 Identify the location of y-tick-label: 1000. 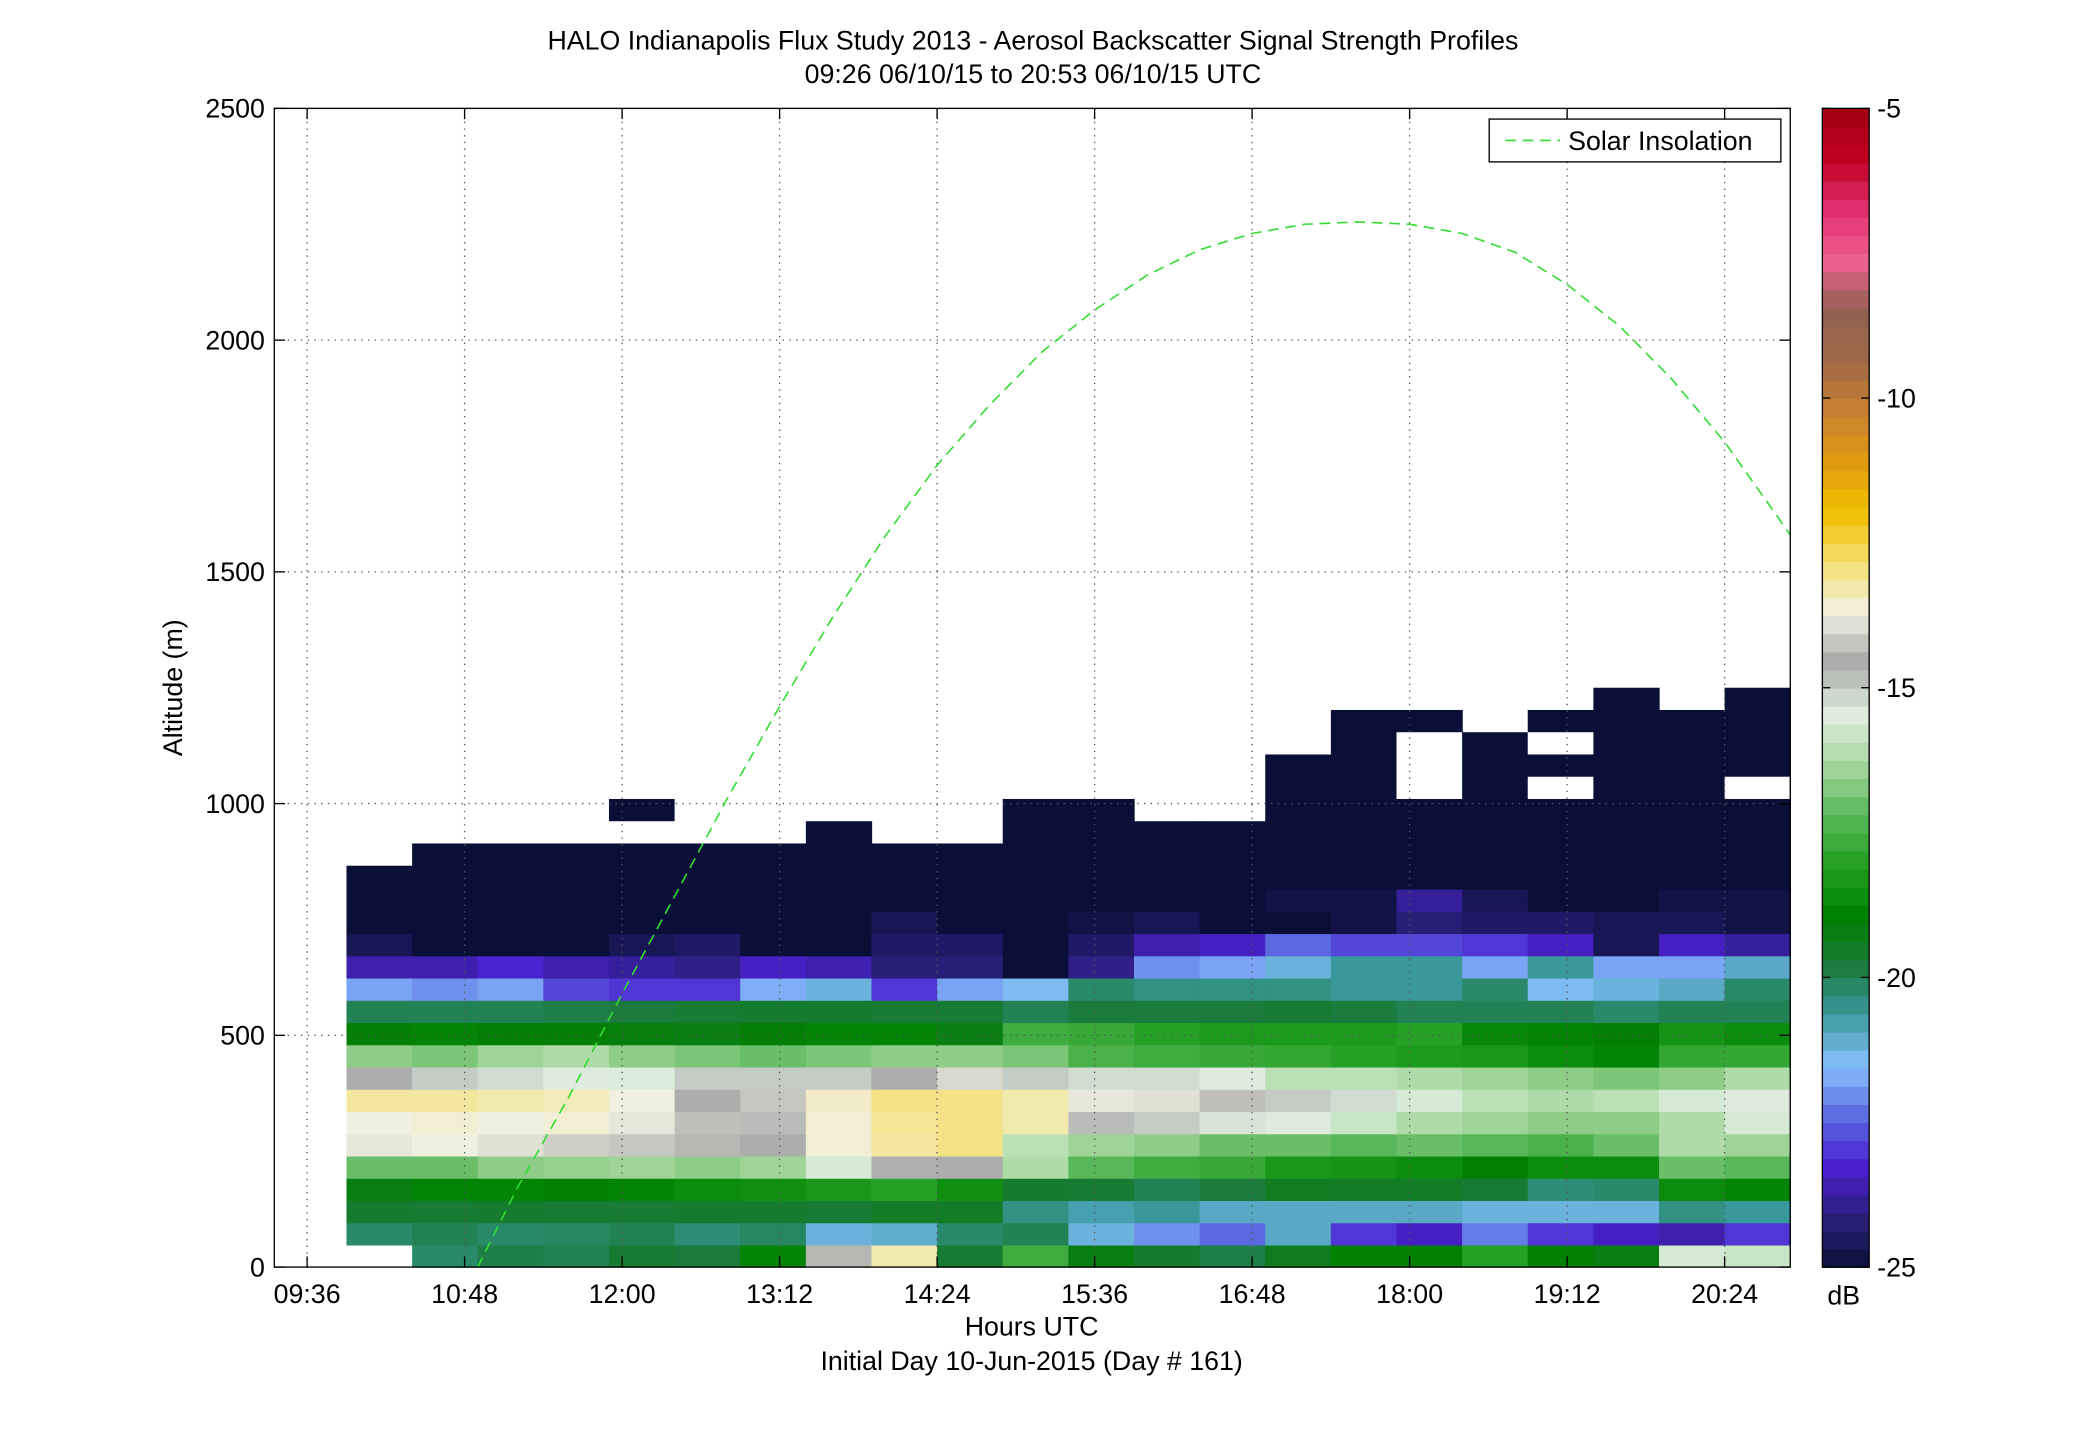
(235, 804).